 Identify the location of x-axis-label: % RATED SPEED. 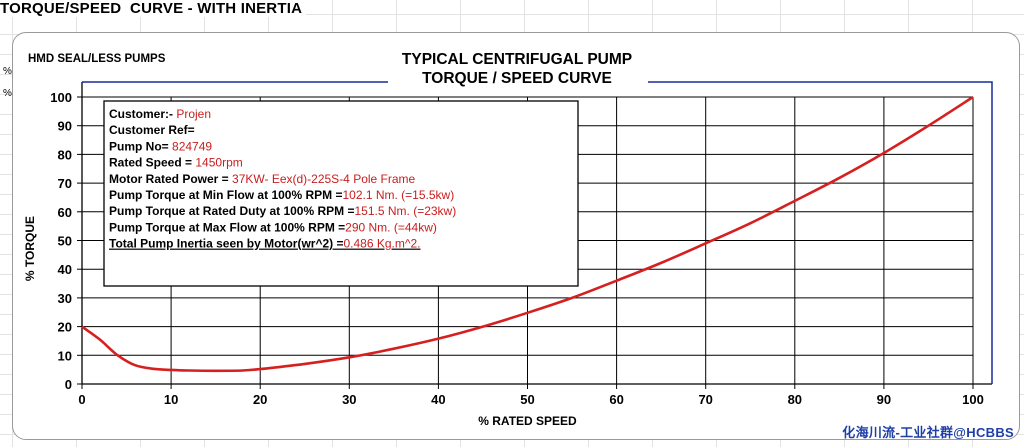
(527, 421).